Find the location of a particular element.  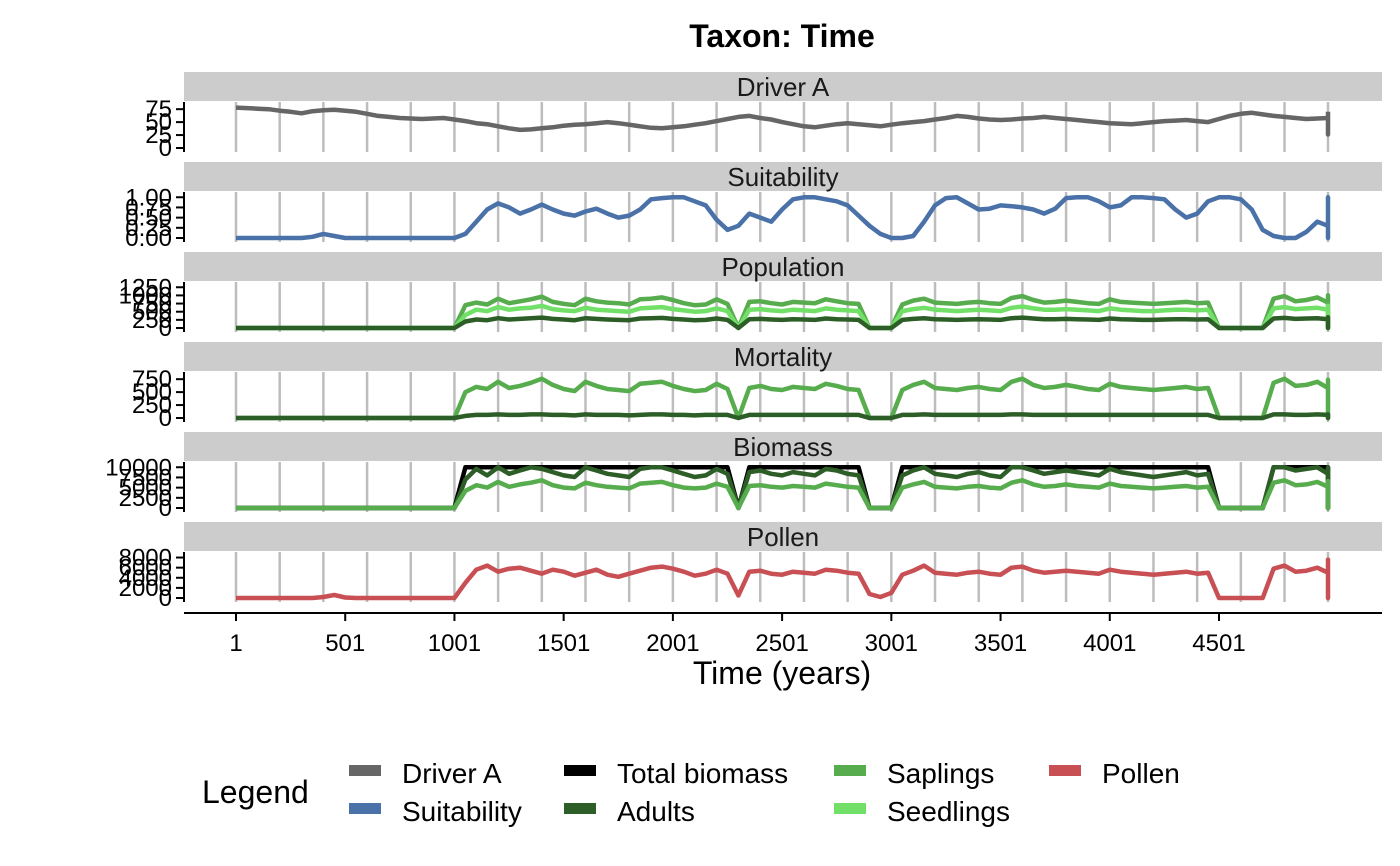

strip-driver-a is located at coordinates (783, 86).